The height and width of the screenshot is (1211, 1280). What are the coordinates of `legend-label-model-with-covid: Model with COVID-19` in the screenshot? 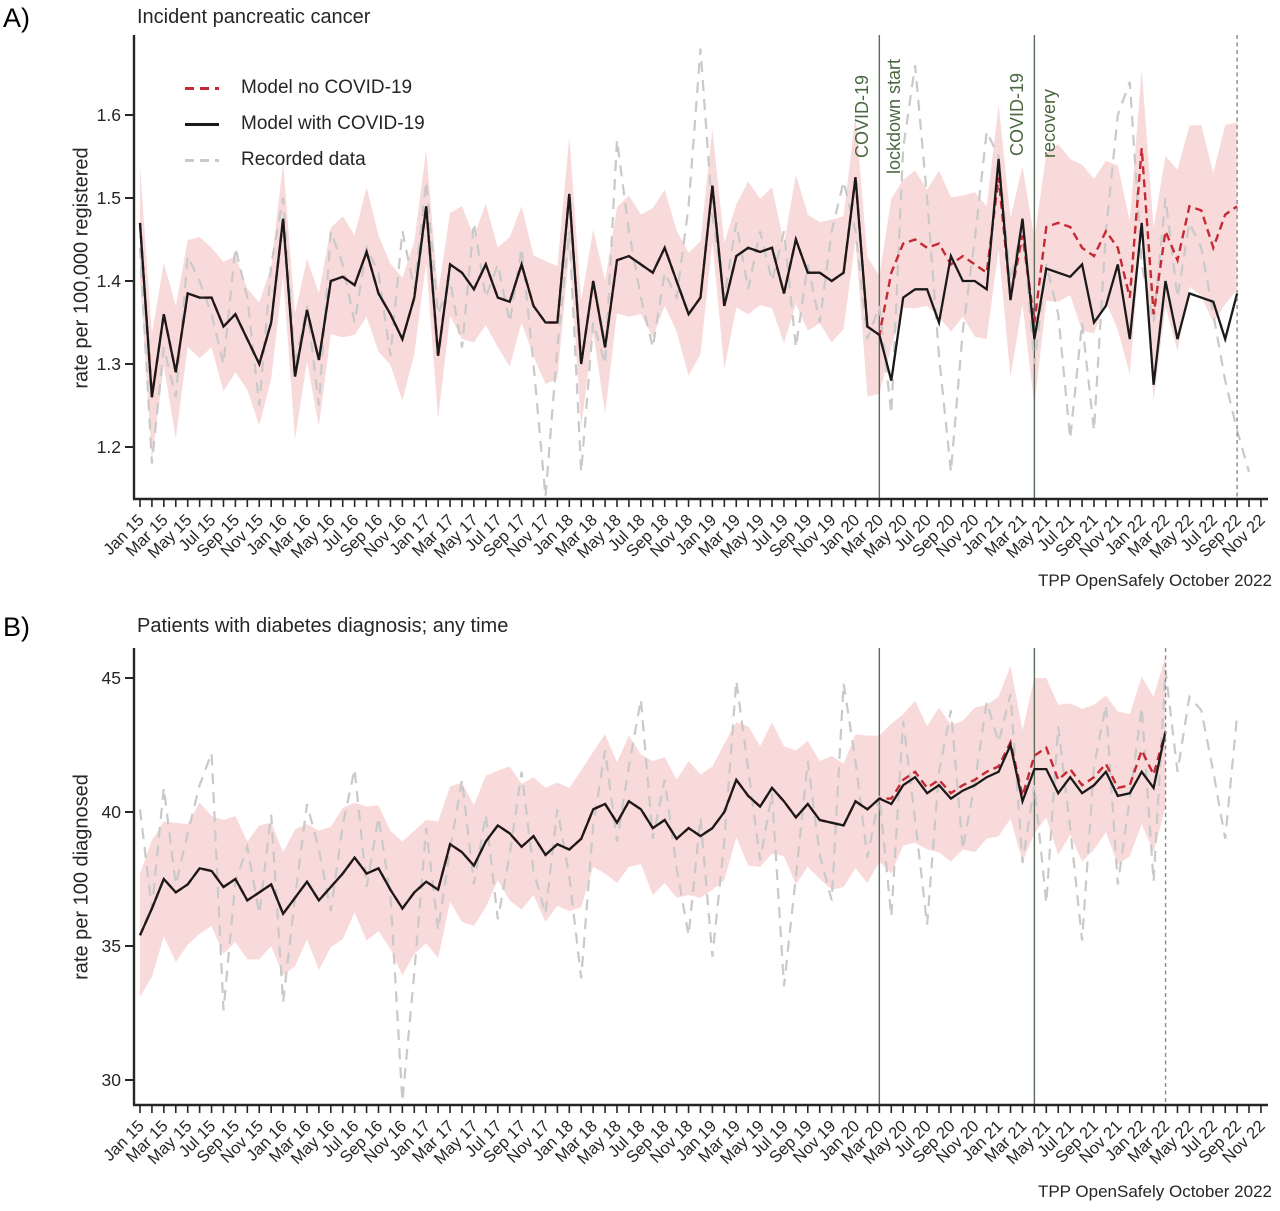 It's located at (333, 123).